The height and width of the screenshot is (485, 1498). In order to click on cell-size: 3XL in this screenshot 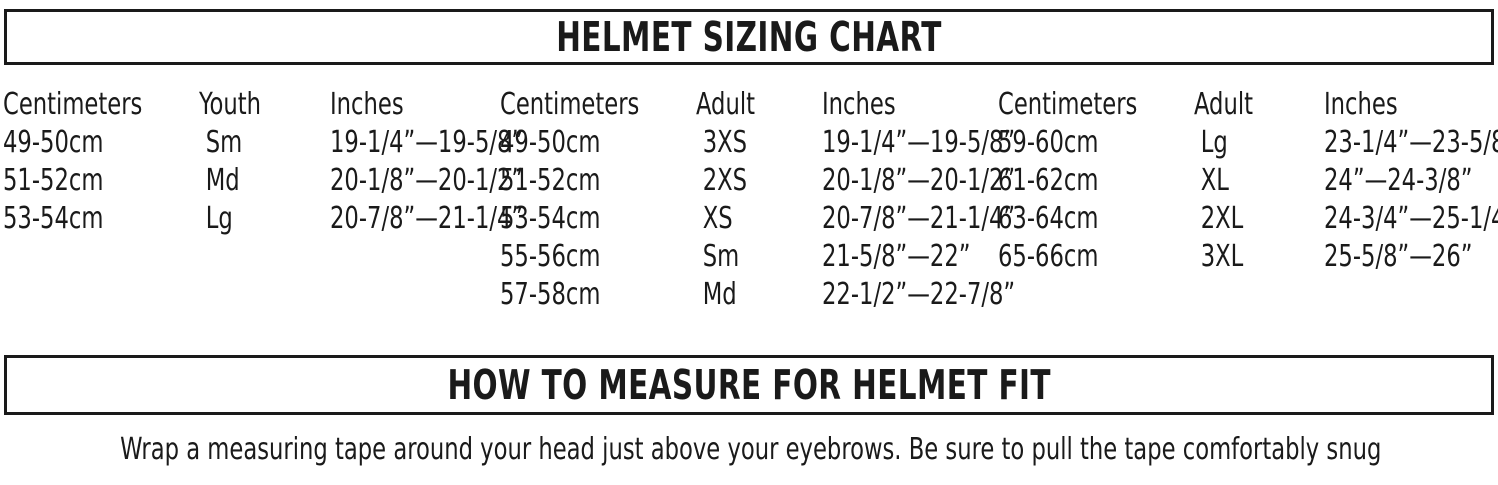, I will do `click(1222, 256)`.